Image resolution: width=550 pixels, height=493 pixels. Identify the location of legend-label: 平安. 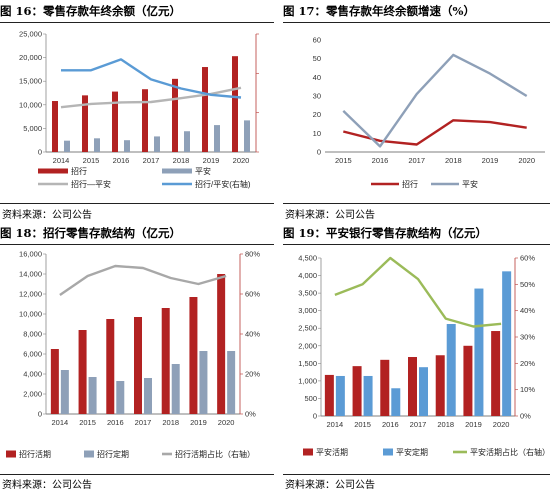
(203, 171).